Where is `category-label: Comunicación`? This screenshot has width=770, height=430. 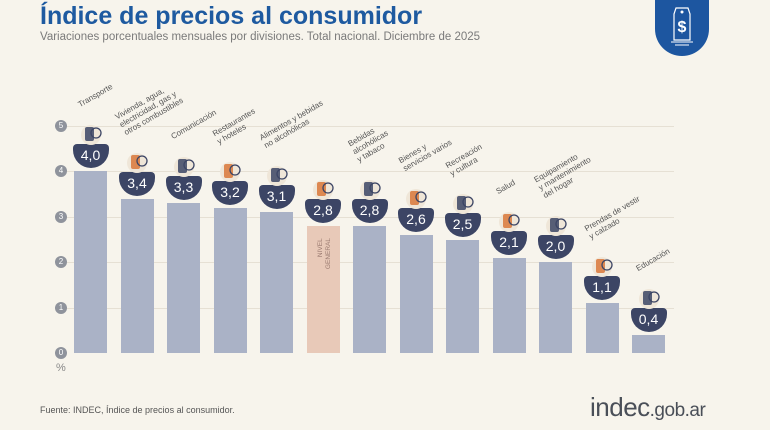 category-label: Comunicación is located at coordinates (193, 125).